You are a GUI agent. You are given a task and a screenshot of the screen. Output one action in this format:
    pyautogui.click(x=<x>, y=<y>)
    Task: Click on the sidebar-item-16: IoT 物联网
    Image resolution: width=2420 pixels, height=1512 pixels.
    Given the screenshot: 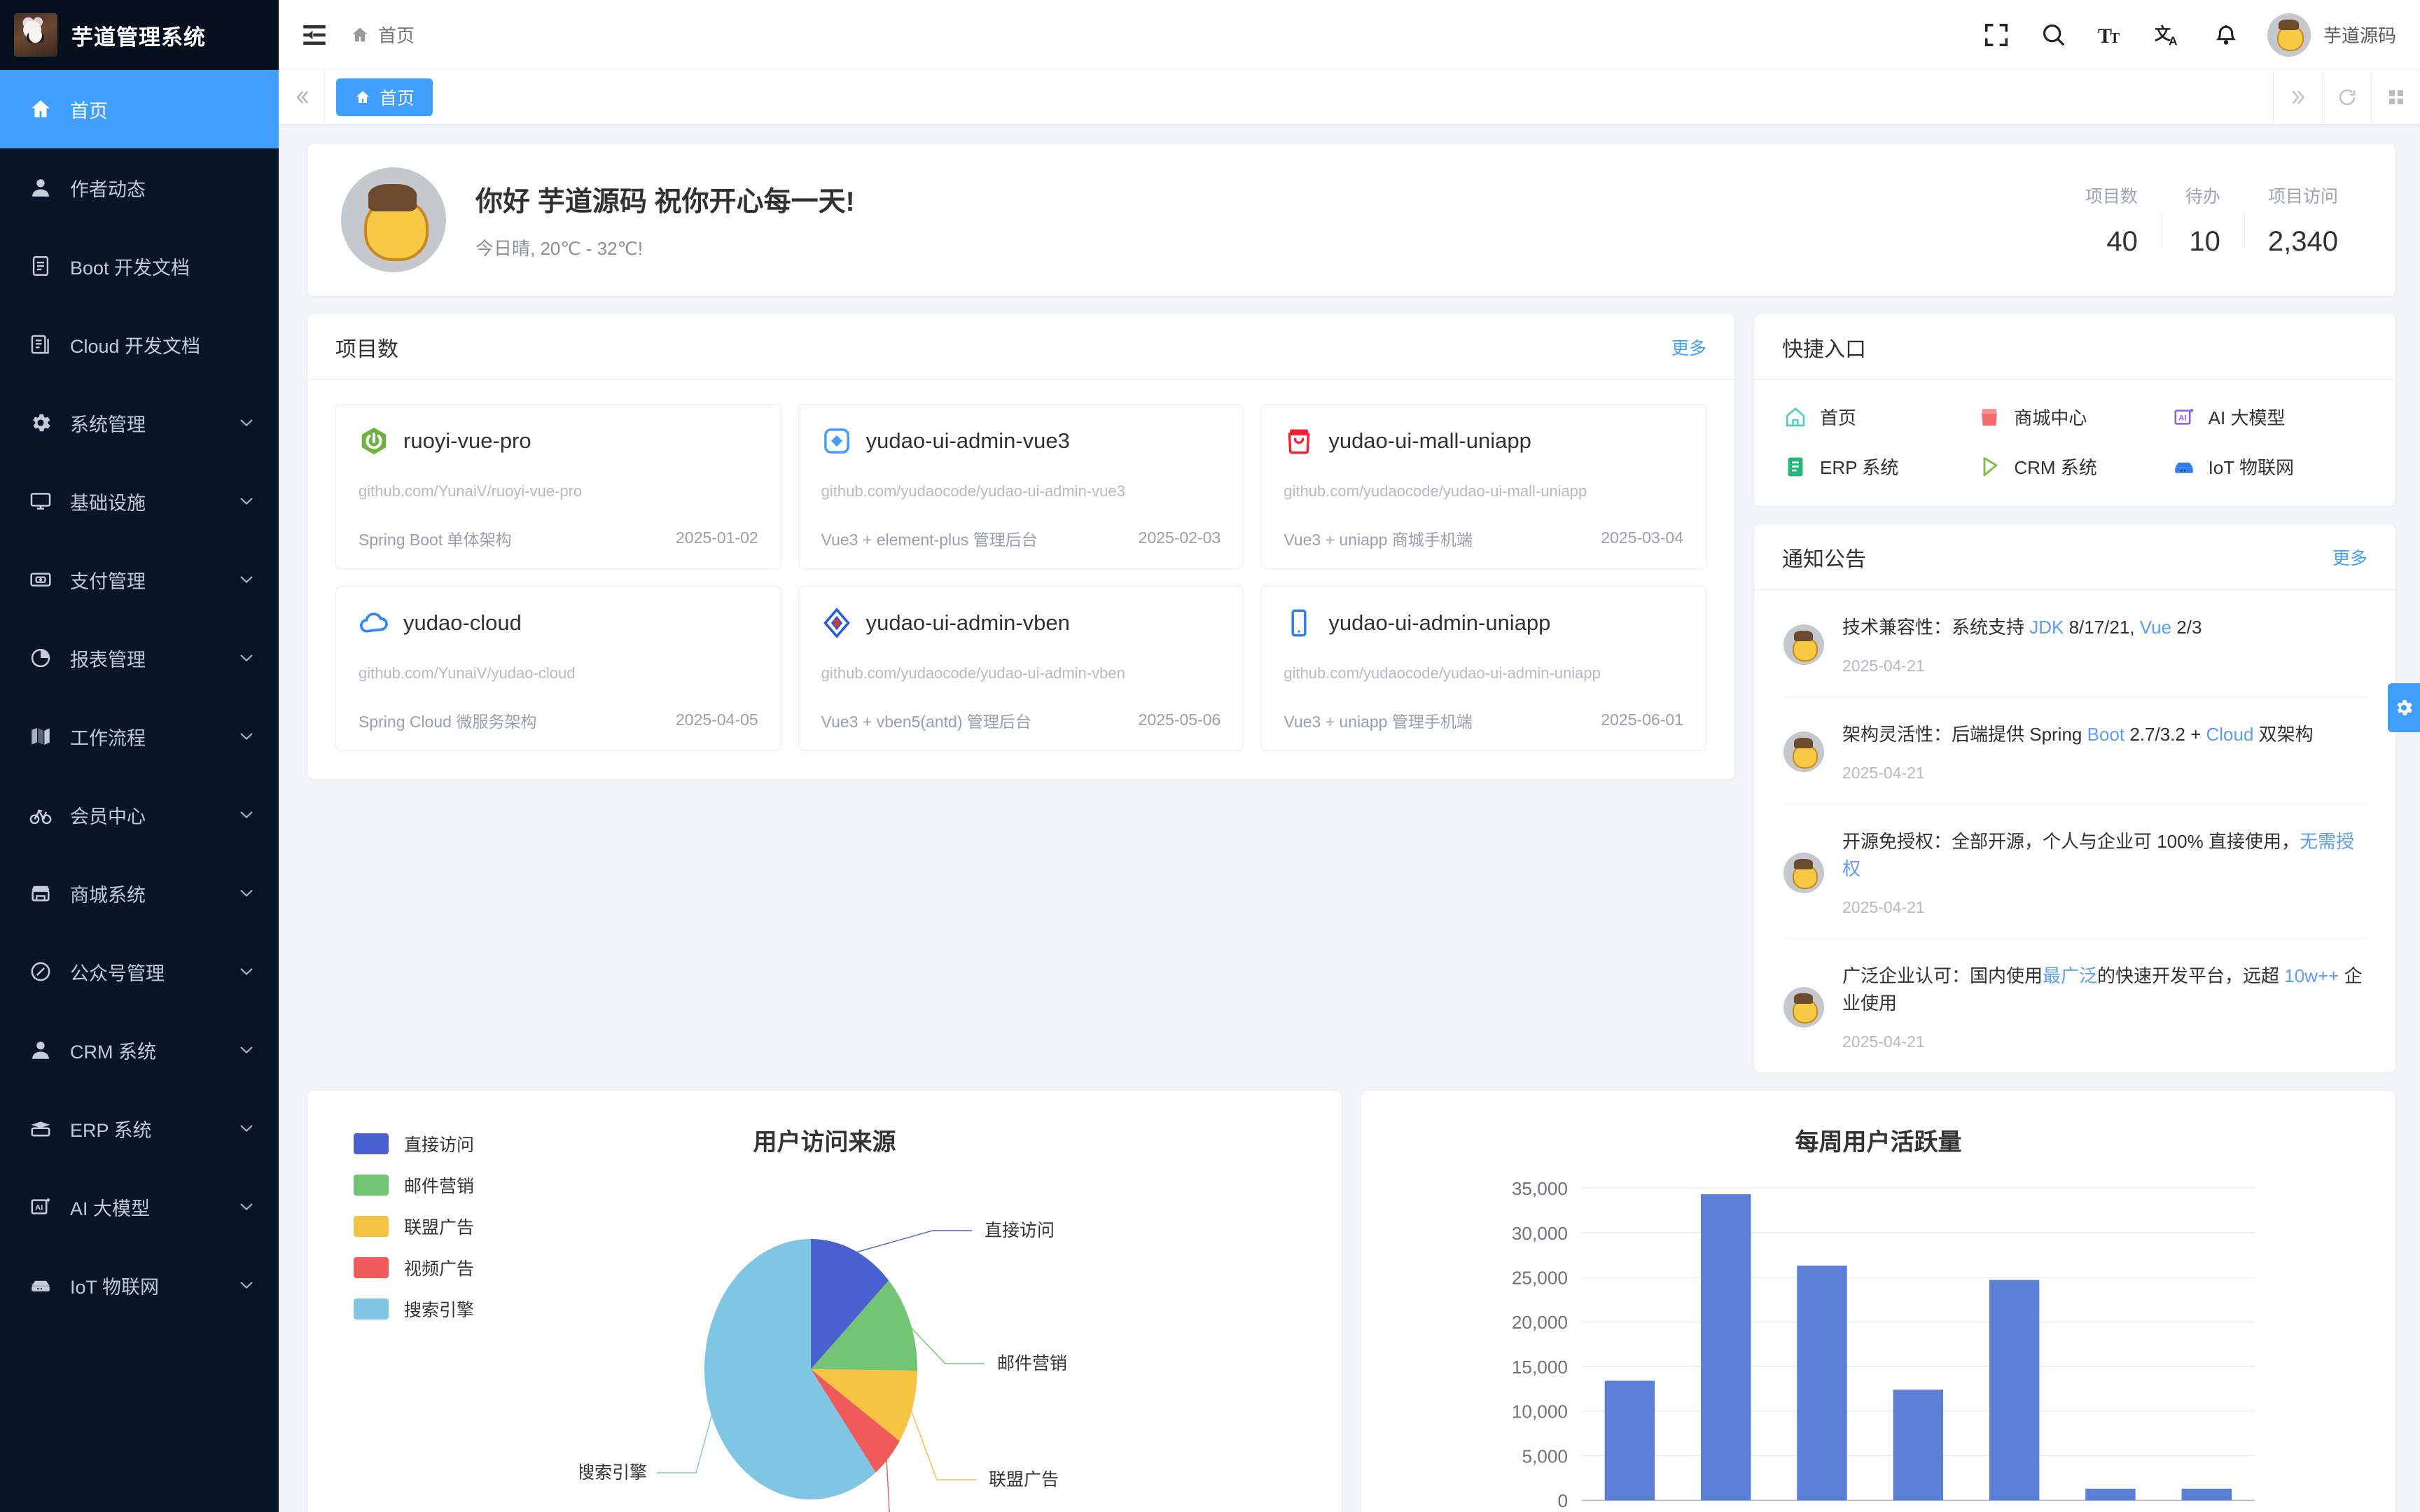 What is the action you would take?
    pyautogui.click(x=139, y=1285)
    